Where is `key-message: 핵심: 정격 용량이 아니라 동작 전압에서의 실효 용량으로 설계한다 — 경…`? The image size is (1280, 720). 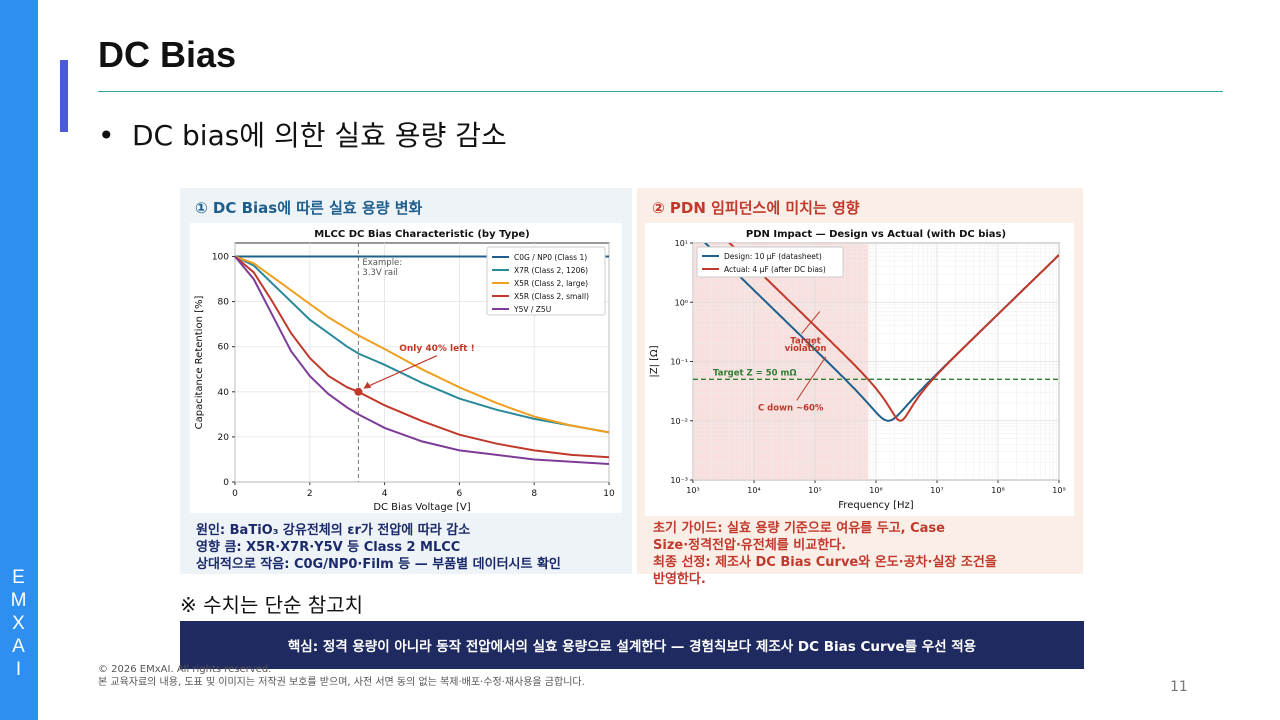 key-message: 핵심: 정격 용량이 아니라 동작 전압에서의 실효 용량으로 설계한다 — 경… is located at coordinates (632, 647).